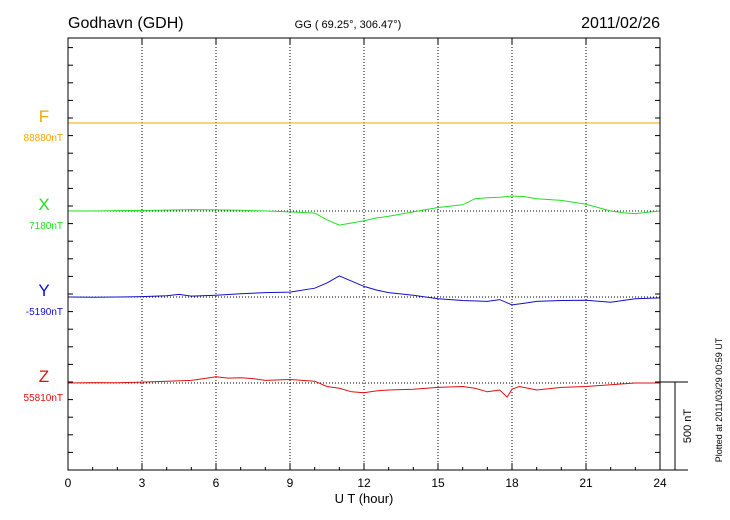 The height and width of the screenshot is (520, 730). Describe the element at coordinates (438, 483) in the screenshot. I see `x-tick-label: 15` at that location.